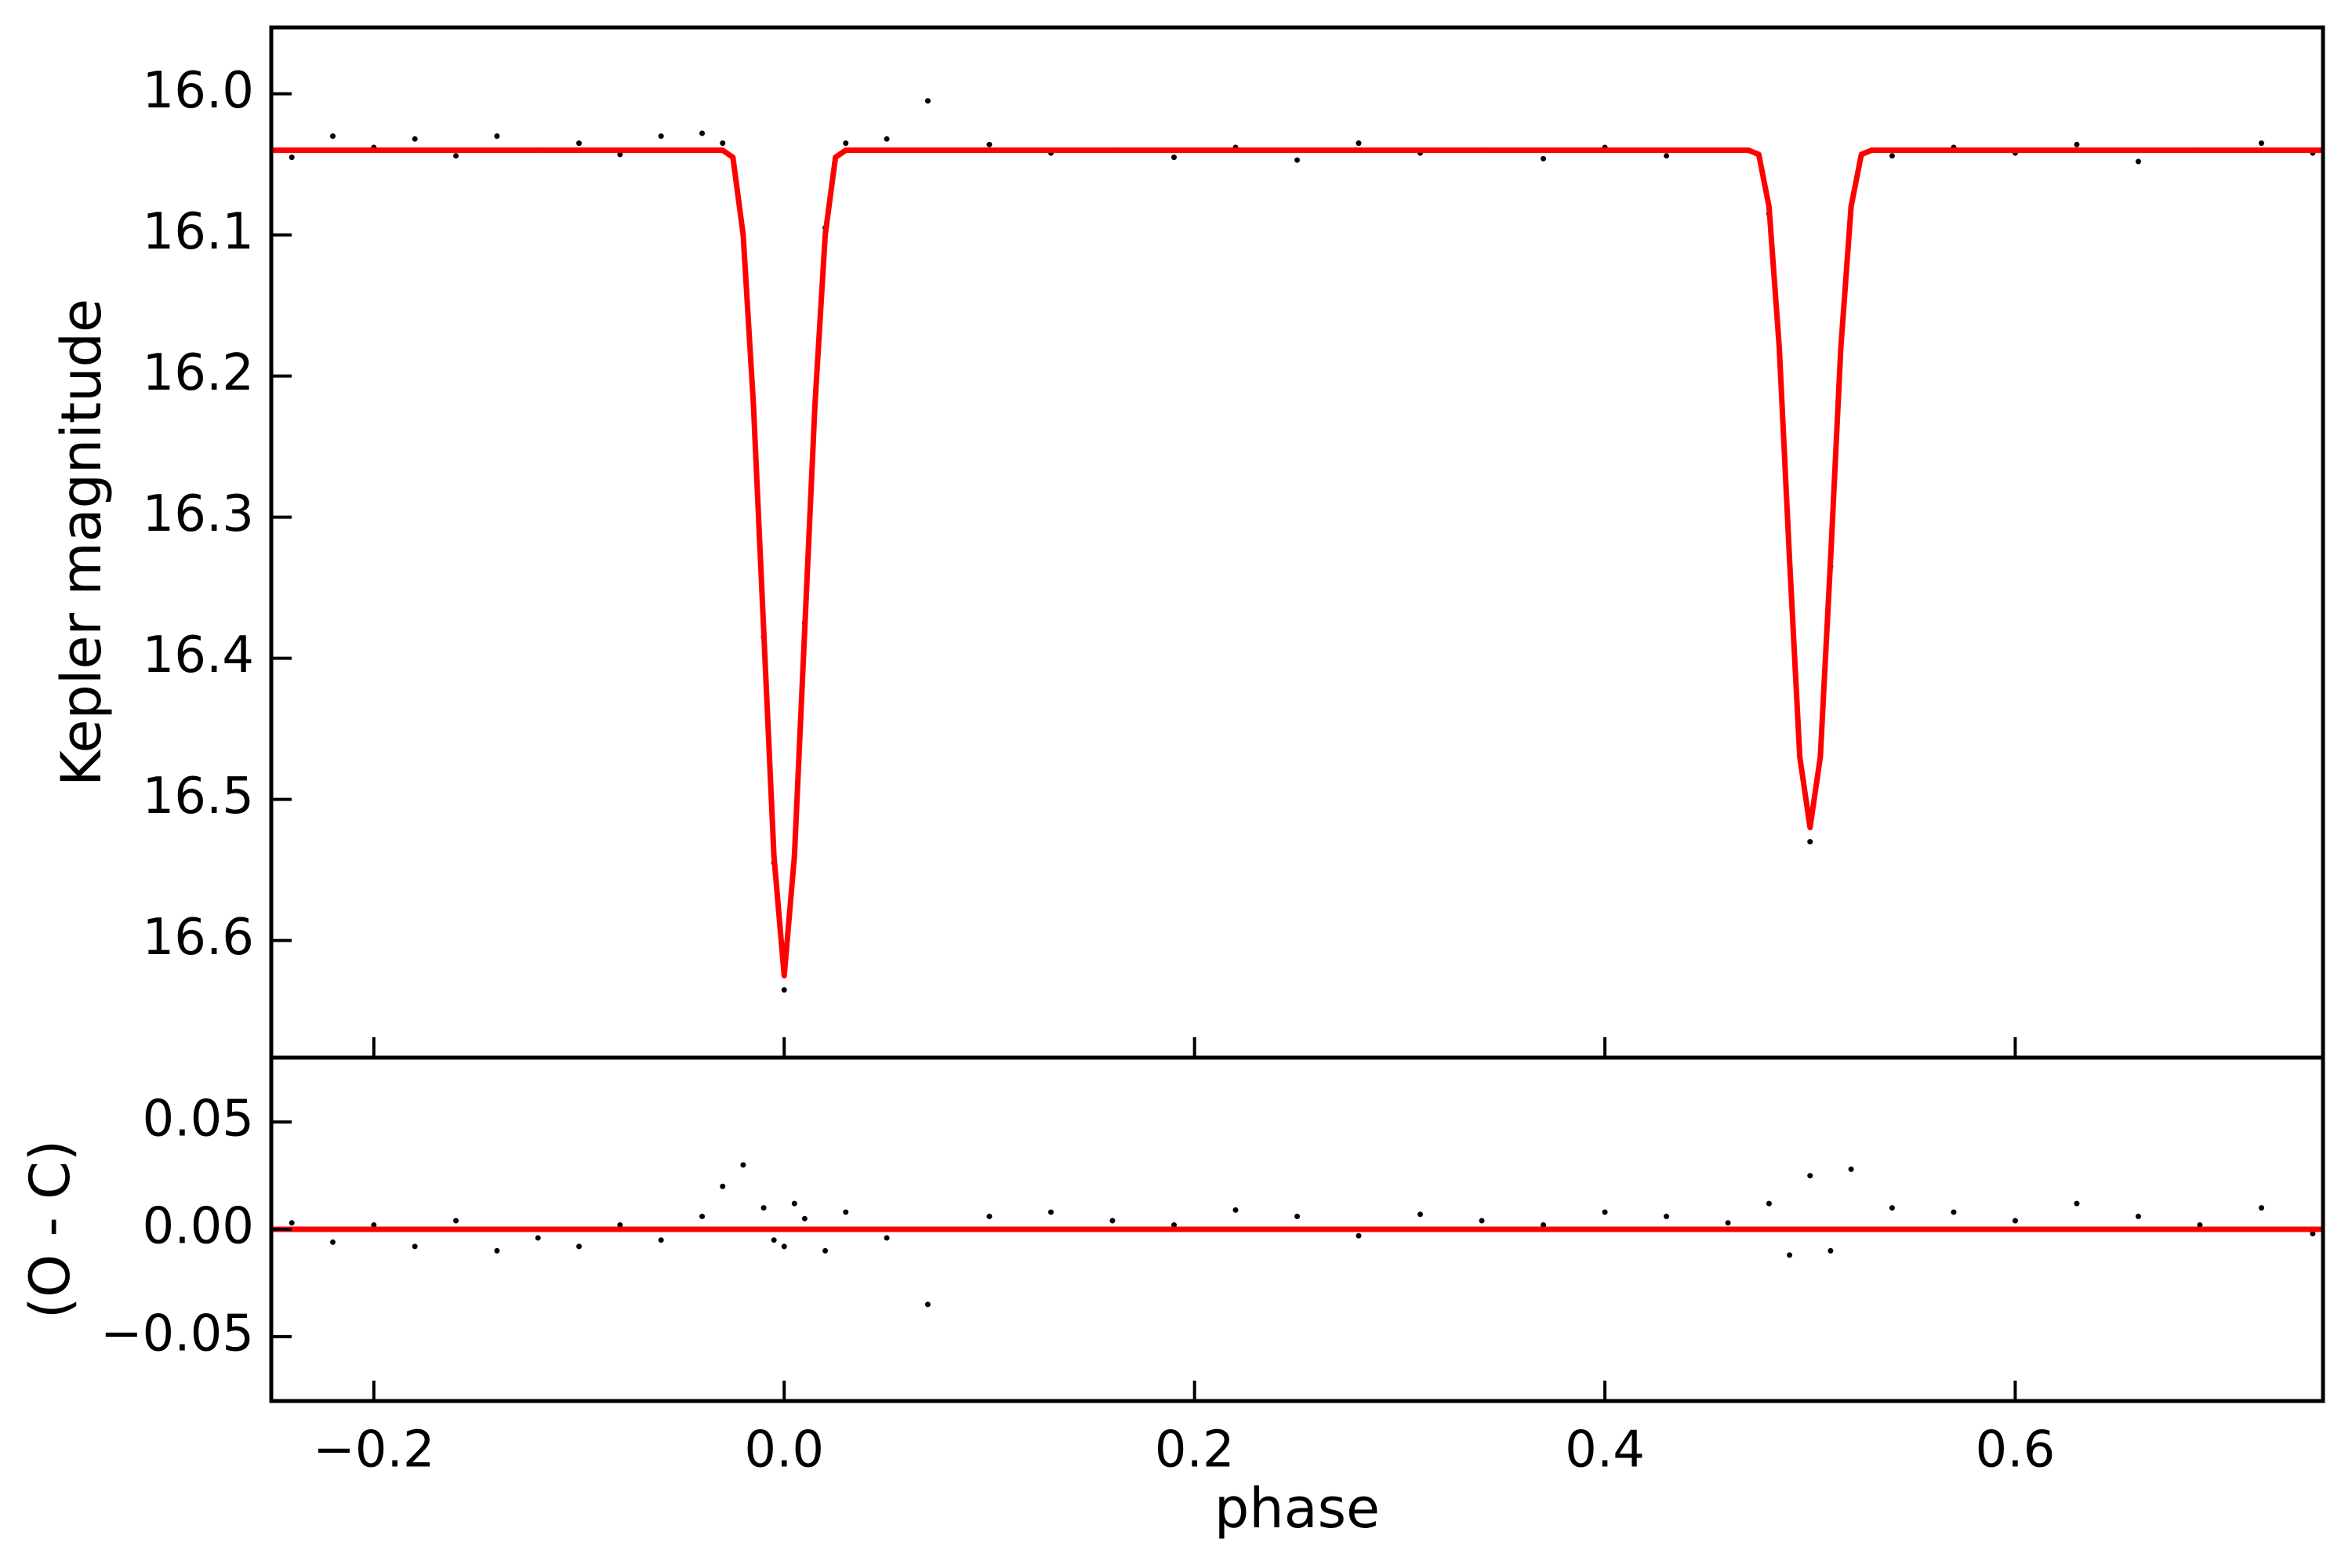  What do you see at coordinates (199, 1120) in the screenshot?
I see `y-tick-label: 0.05` at bounding box center [199, 1120].